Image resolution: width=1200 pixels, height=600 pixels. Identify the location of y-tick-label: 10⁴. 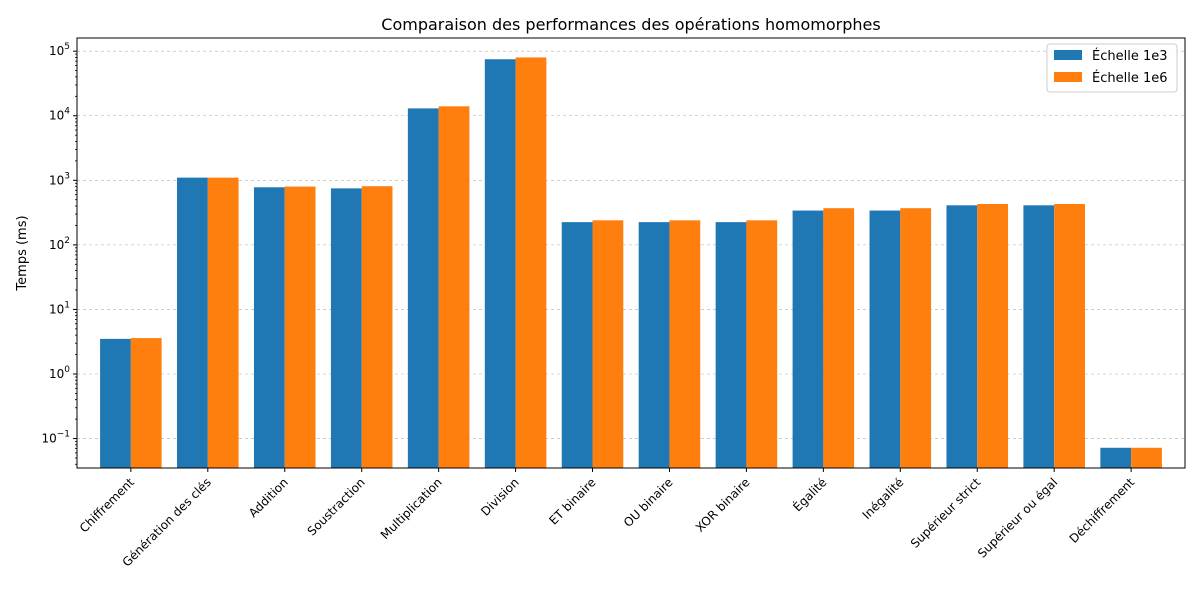
(59, 115).